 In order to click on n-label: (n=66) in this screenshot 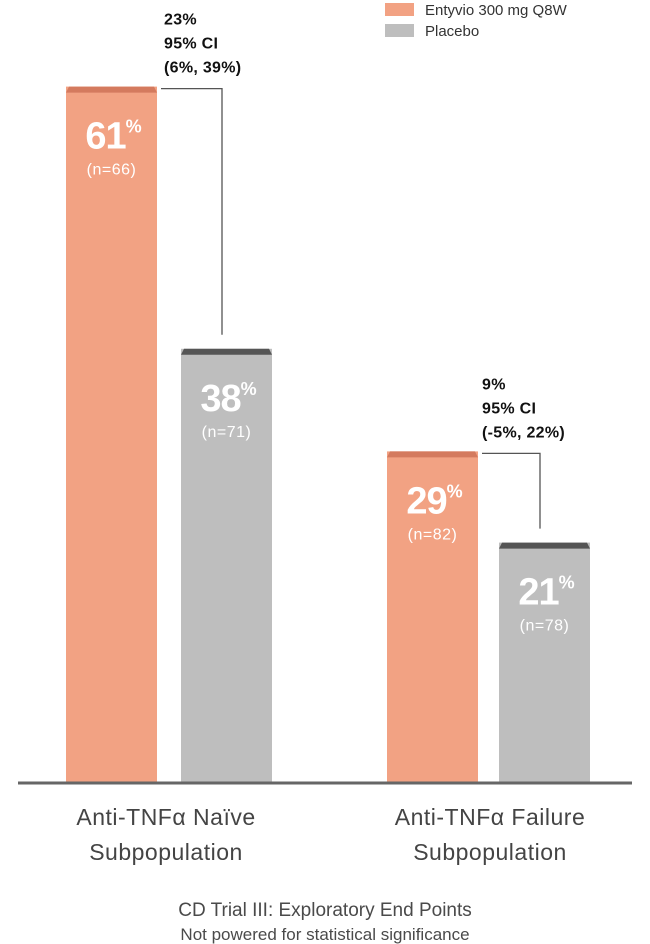, I will do `click(112, 170)`.